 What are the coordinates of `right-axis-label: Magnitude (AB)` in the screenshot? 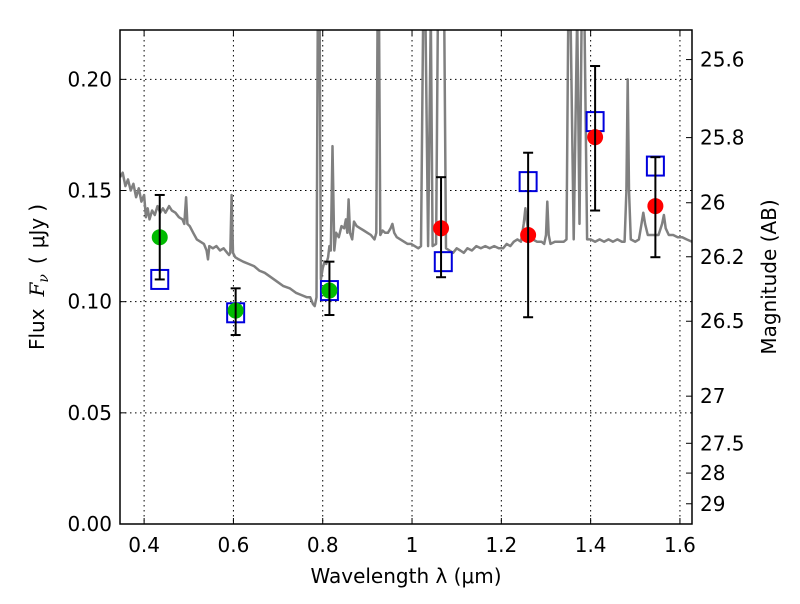 It's located at (769, 276).